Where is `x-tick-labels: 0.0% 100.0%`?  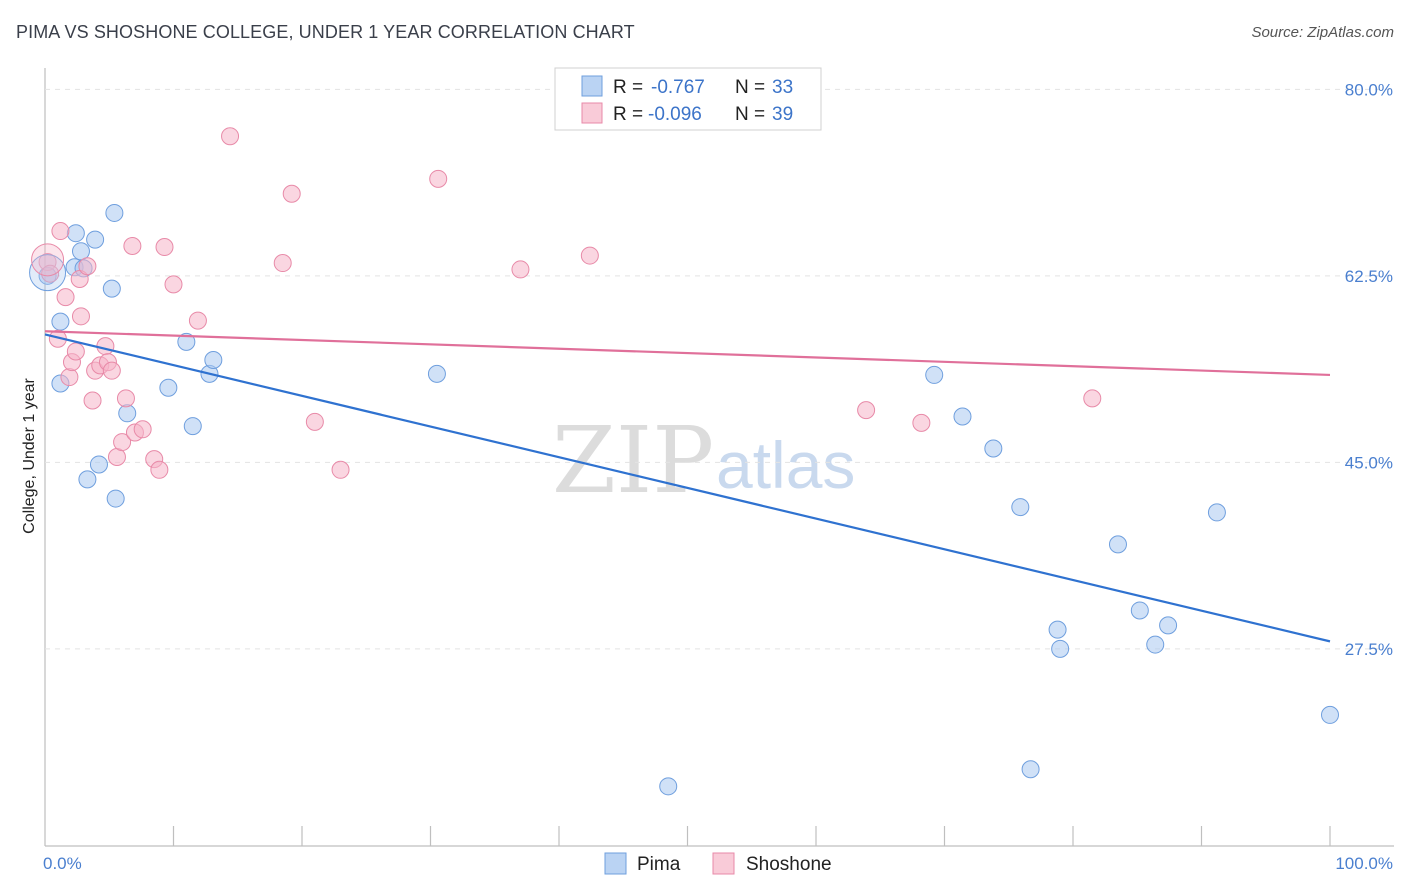
x-tick-labels: 0.0% 100.0% is located at coordinates (718, 863).